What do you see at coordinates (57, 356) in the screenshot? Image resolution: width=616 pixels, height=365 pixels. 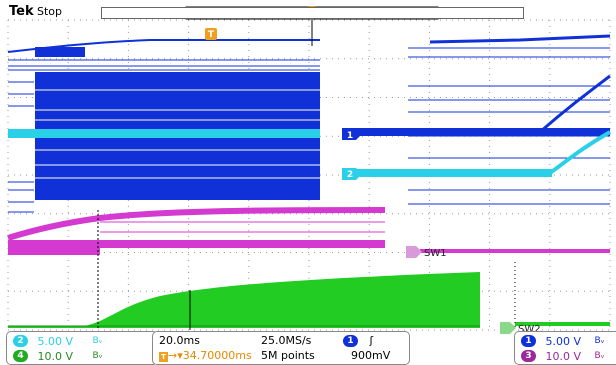 I see `ch4-readout: 4 10.0 V Bᵥ` at bounding box center [57, 356].